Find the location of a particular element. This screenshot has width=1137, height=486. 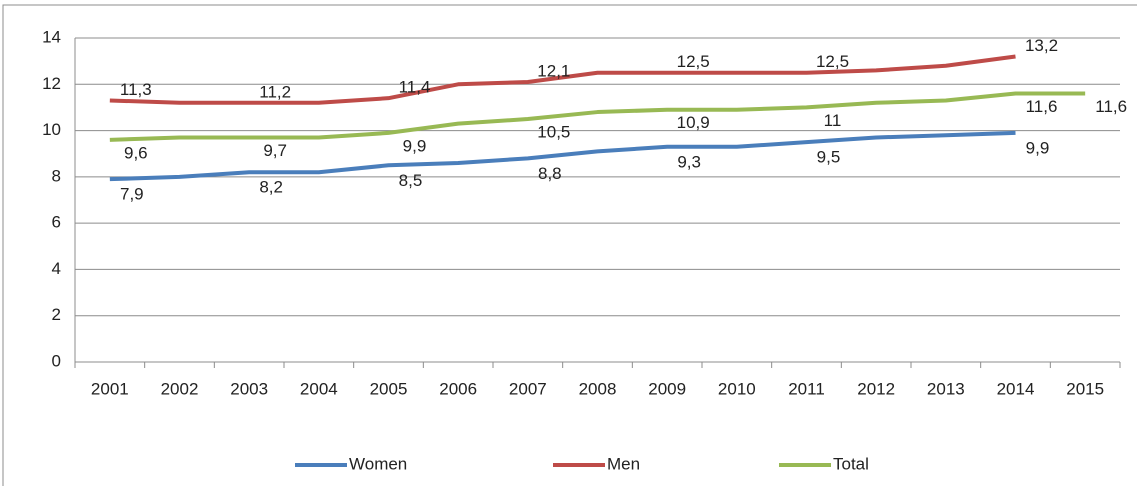

value-label: 9,6 is located at coordinates (136, 152).